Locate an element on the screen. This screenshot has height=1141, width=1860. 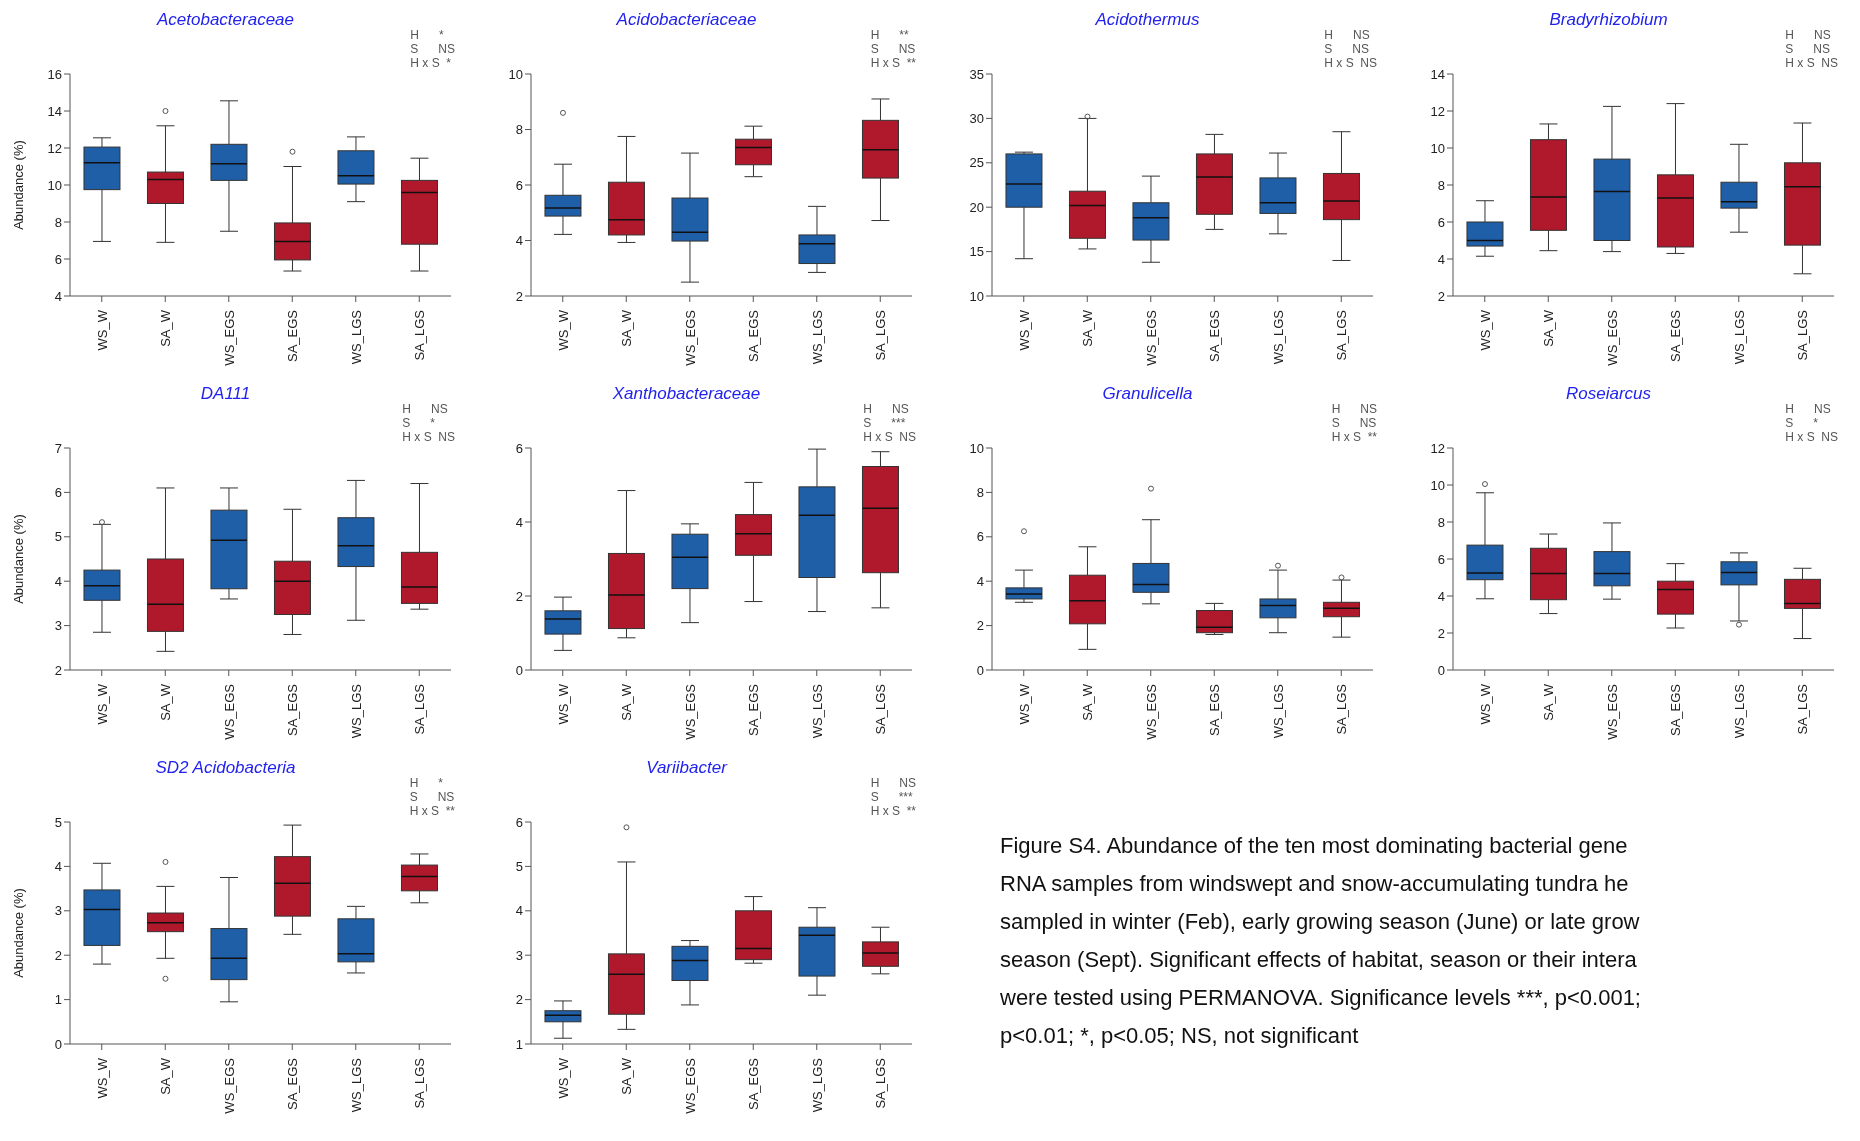
text: S *** is located at coordinates (892, 797).